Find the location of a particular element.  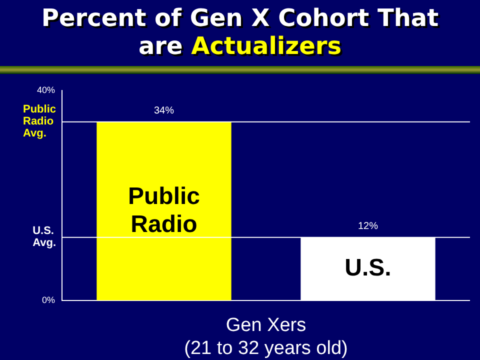

ref-line-label: Public Radio Avg. is located at coordinates (39, 121).